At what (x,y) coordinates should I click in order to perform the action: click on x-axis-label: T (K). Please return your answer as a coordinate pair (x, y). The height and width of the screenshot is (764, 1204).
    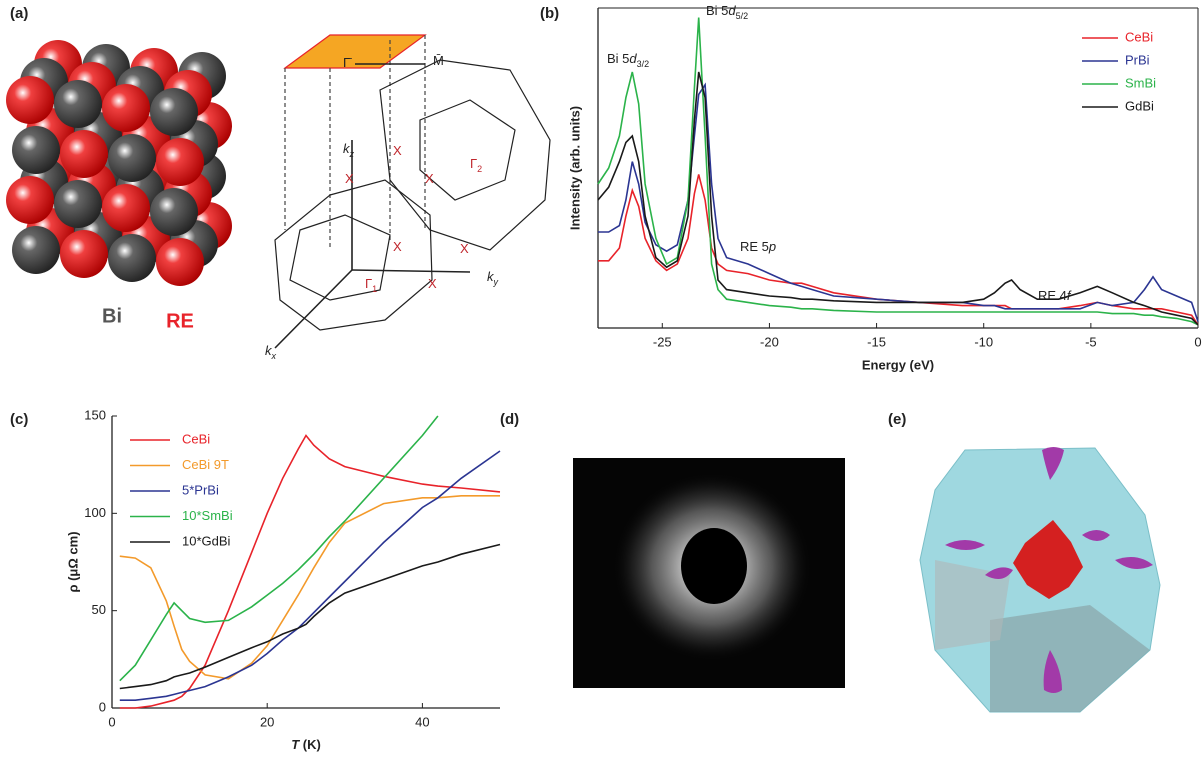
    Looking at the image, I should click on (306, 744).